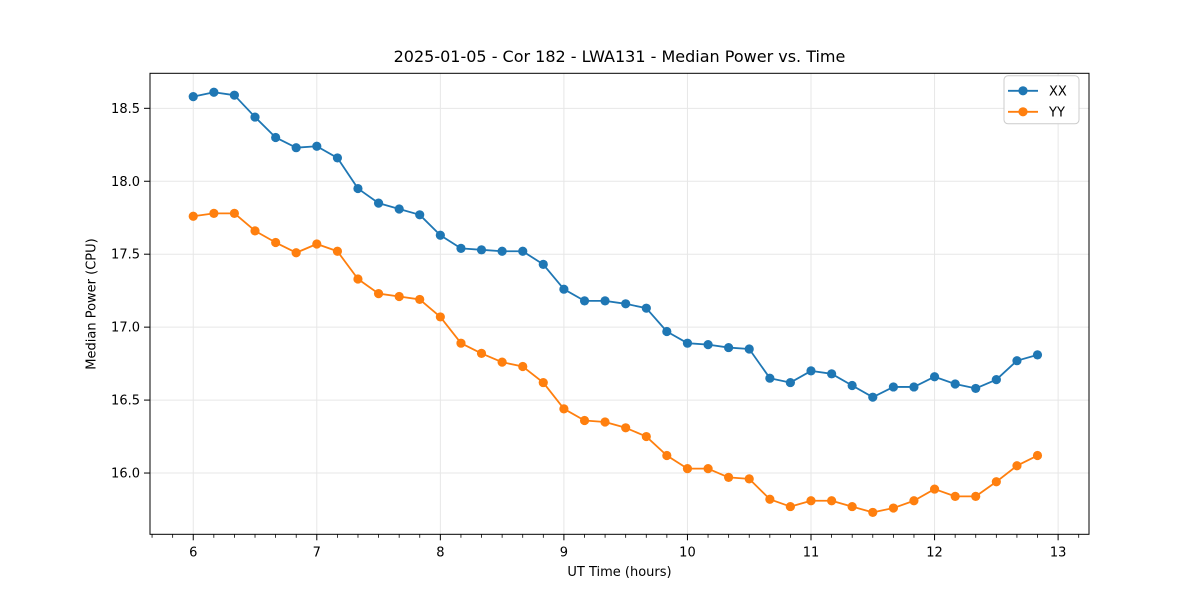 This screenshot has height=600, width=1200. Describe the element at coordinates (125, 182) in the screenshot. I see `y-tick-label: 18.0` at that location.